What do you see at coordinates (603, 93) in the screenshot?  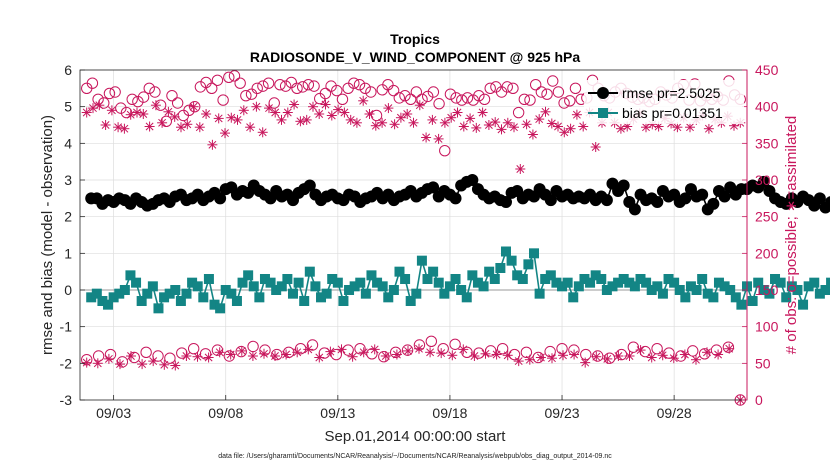 I see `legend-marker-rmse` at bounding box center [603, 93].